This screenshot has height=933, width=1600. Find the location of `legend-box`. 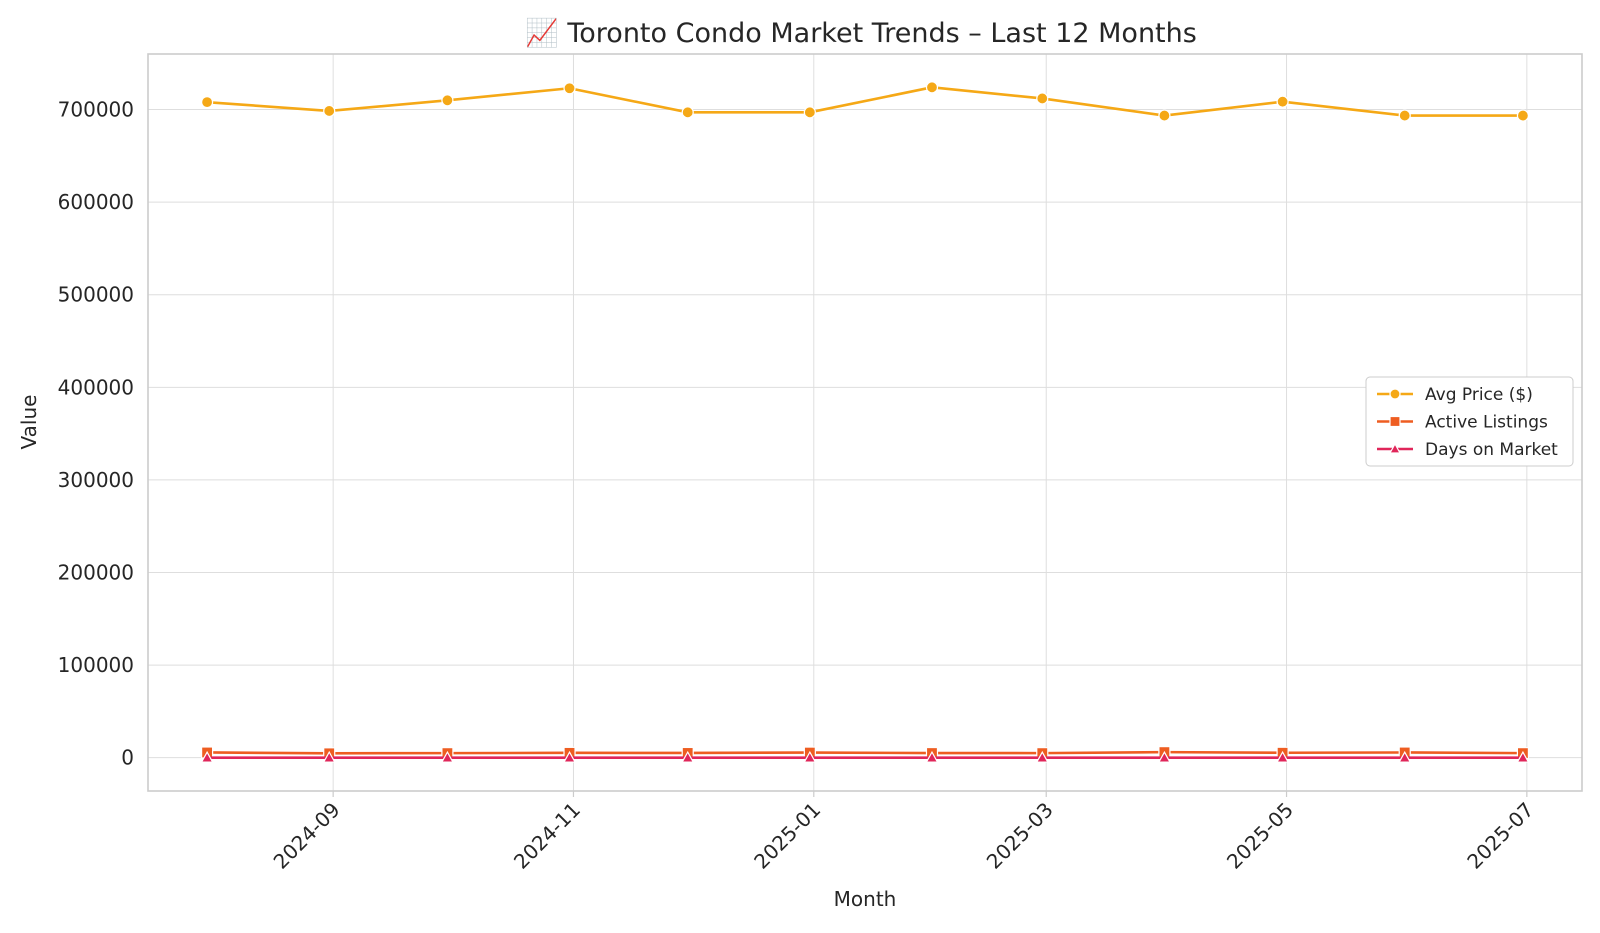

legend-box is located at coordinates (1469, 421).